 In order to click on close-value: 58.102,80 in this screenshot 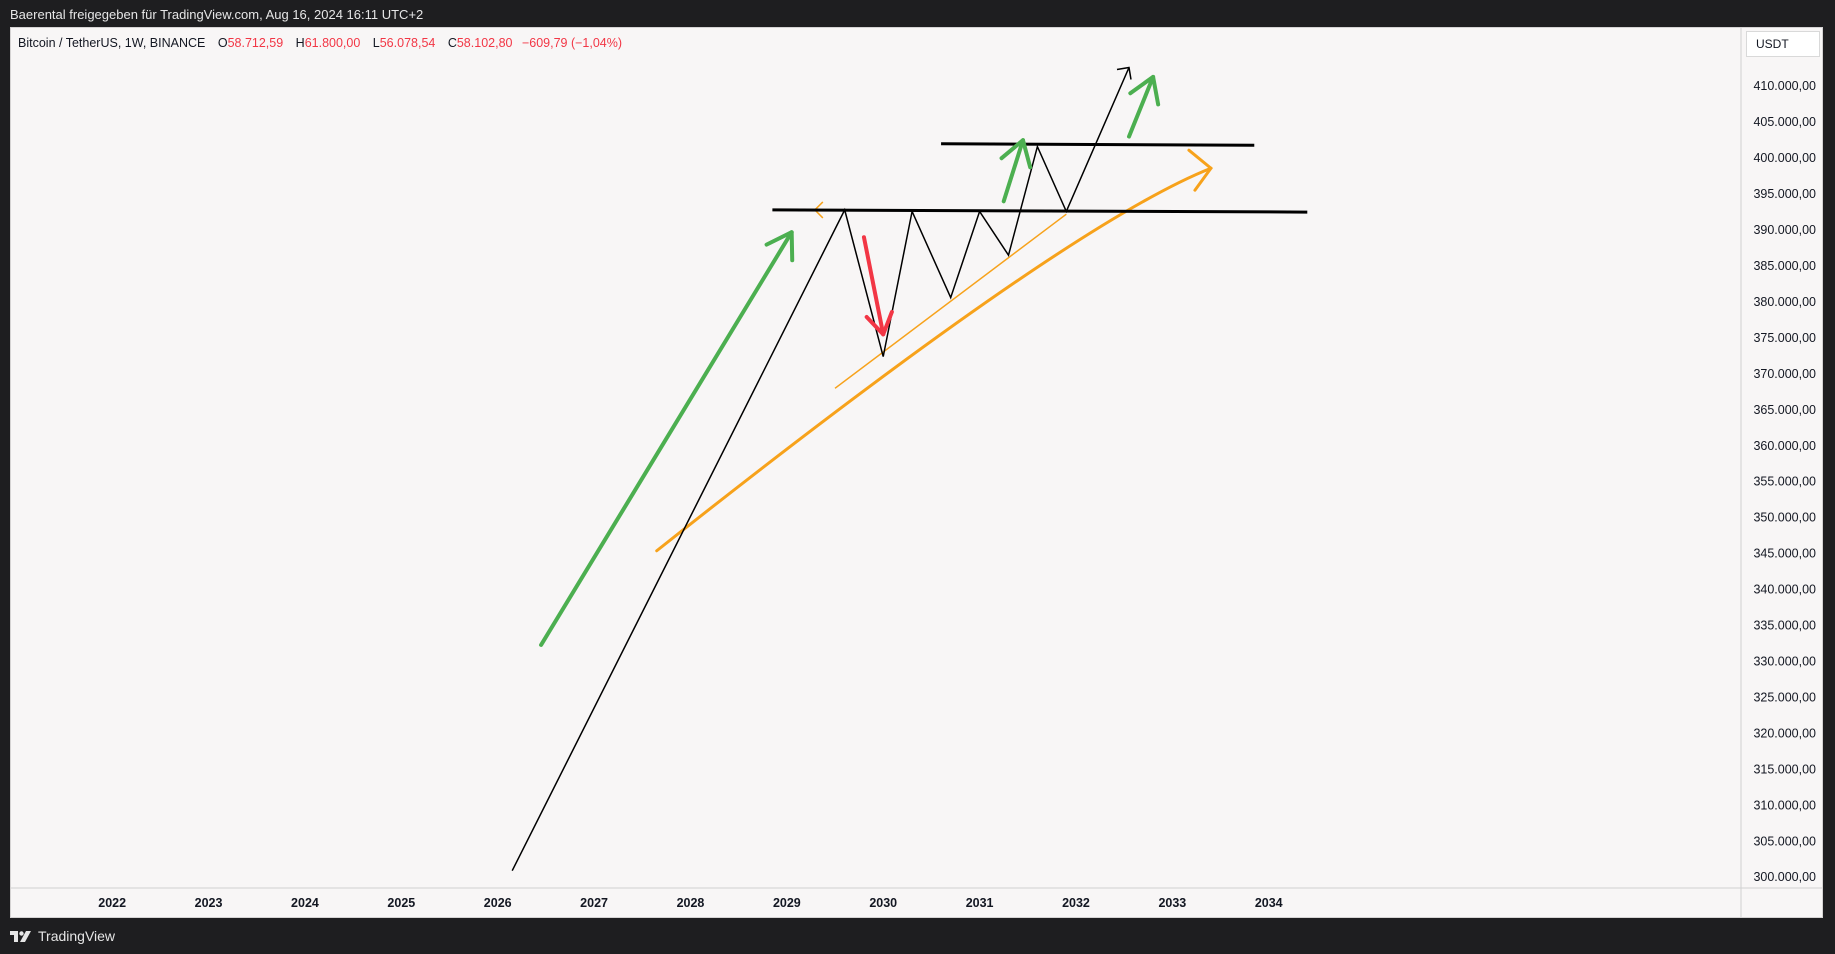, I will do `click(484, 43)`.